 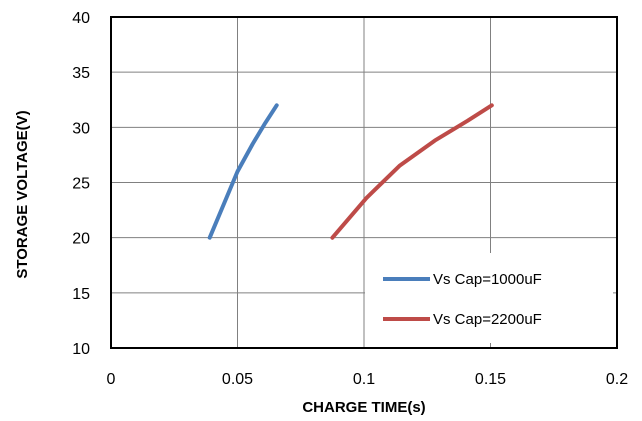 I want to click on series-layer, so click(x=350, y=171).